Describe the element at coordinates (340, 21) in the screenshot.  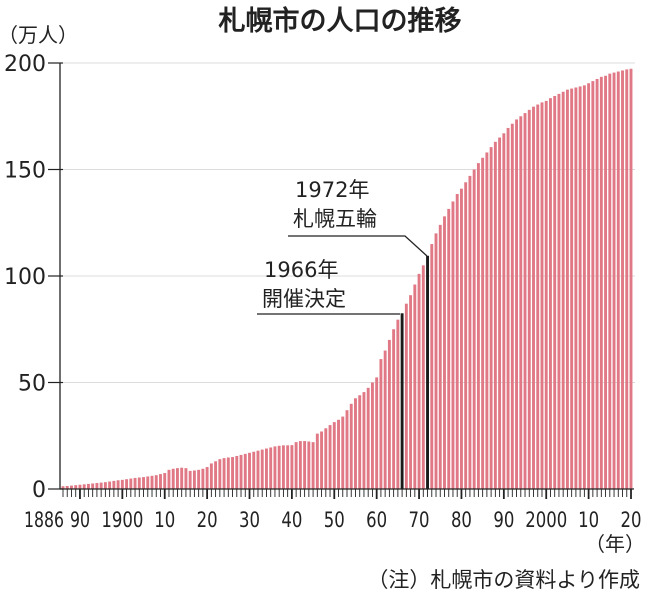
I see `chart-title: 札幌市の人口の推移` at that location.